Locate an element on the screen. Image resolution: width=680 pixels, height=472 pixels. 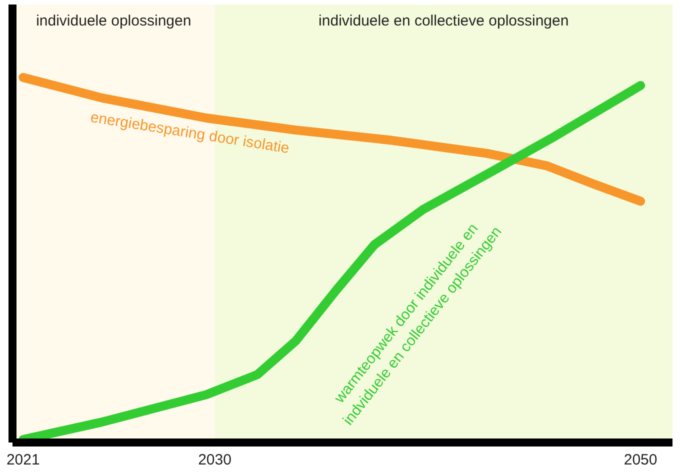
x-tick-label: 2021 is located at coordinates (23, 460).